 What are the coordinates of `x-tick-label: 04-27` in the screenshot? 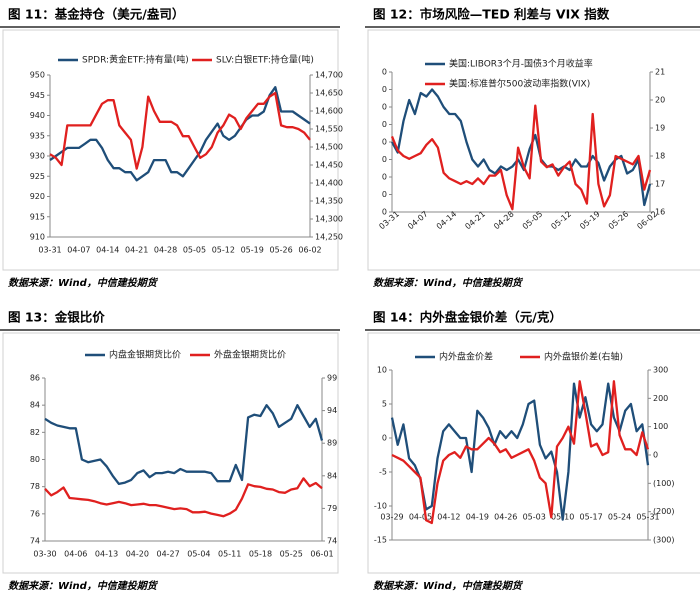 It's located at (167, 554).